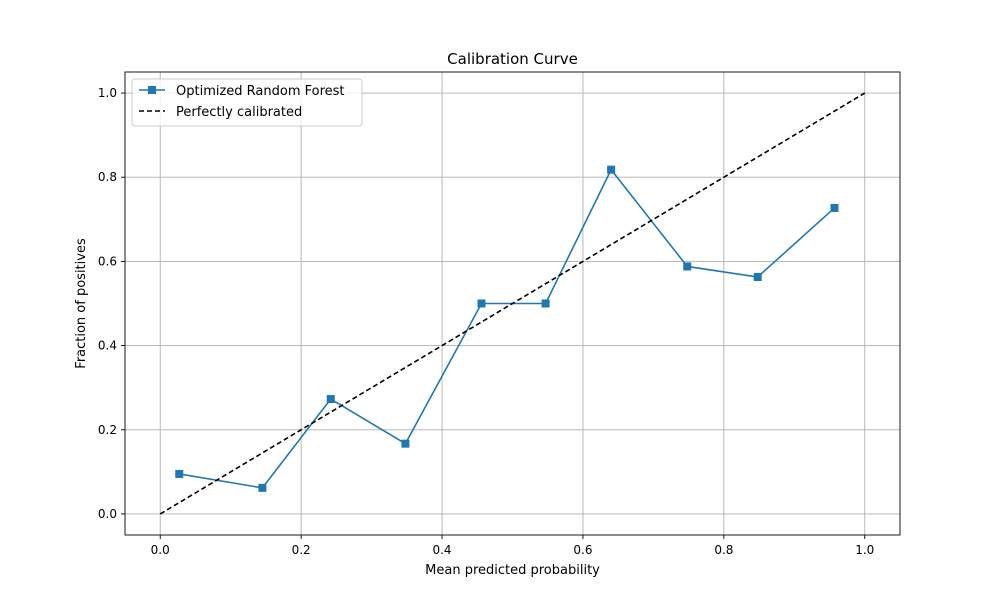  What do you see at coordinates (107, 93) in the screenshot?
I see `y-tick-label: 1.0` at bounding box center [107, 93].